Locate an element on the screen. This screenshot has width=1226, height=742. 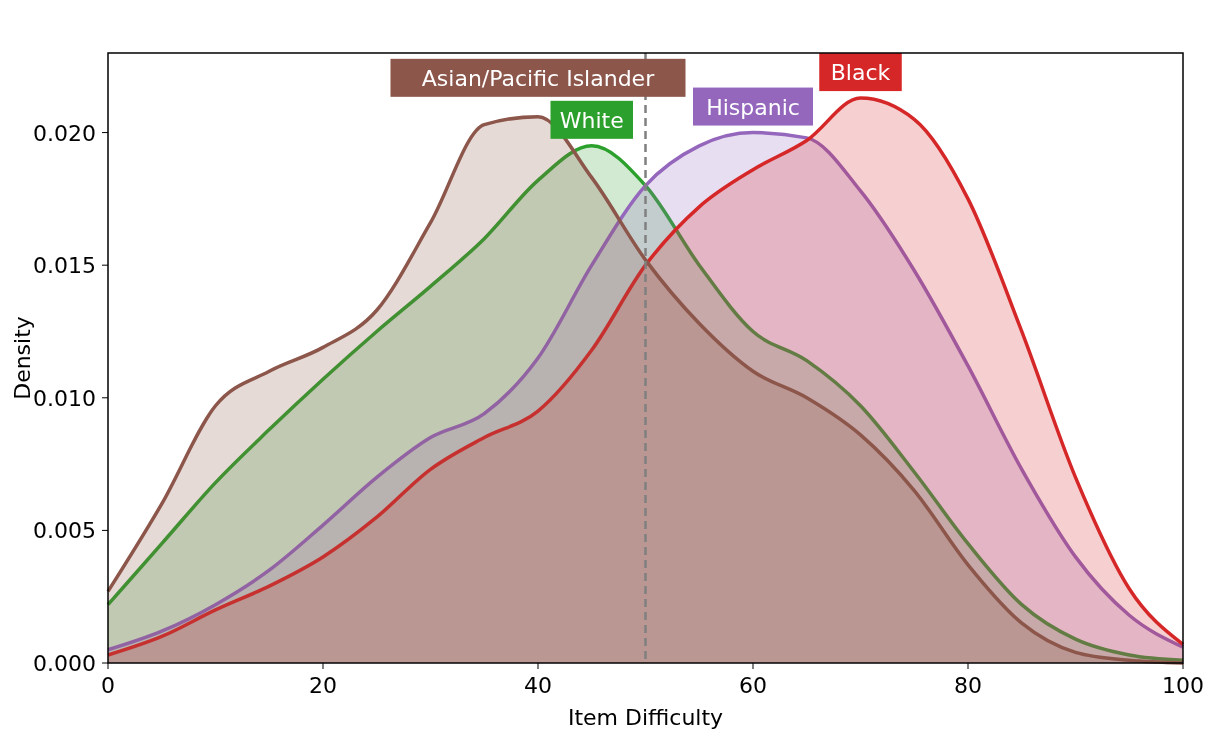
series-label: Asian/Pacific Islander is located at coordinates (538, 78).